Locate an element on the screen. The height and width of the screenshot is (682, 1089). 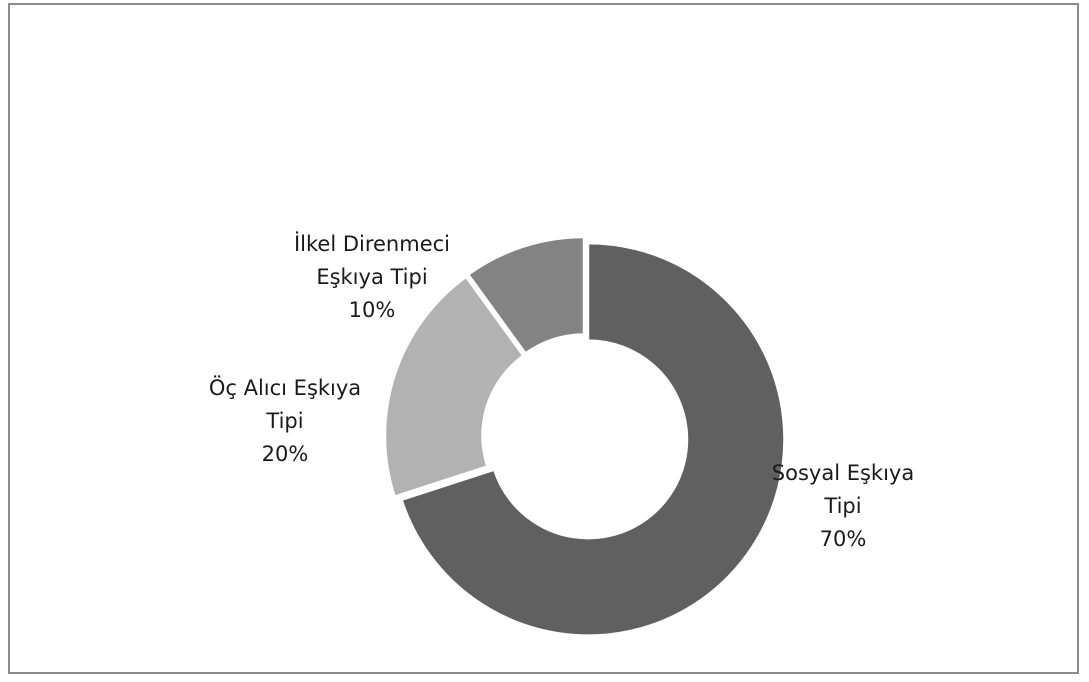
slice-value-sosyal: 70% is located at coordinates (843, 539).